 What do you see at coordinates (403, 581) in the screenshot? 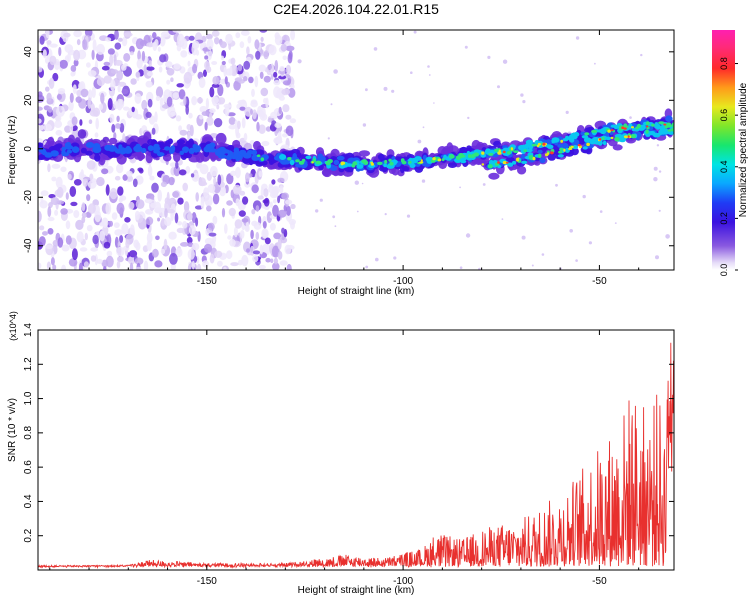
I see `snr-xtick-label: -100` at bounding box center [403, 581].